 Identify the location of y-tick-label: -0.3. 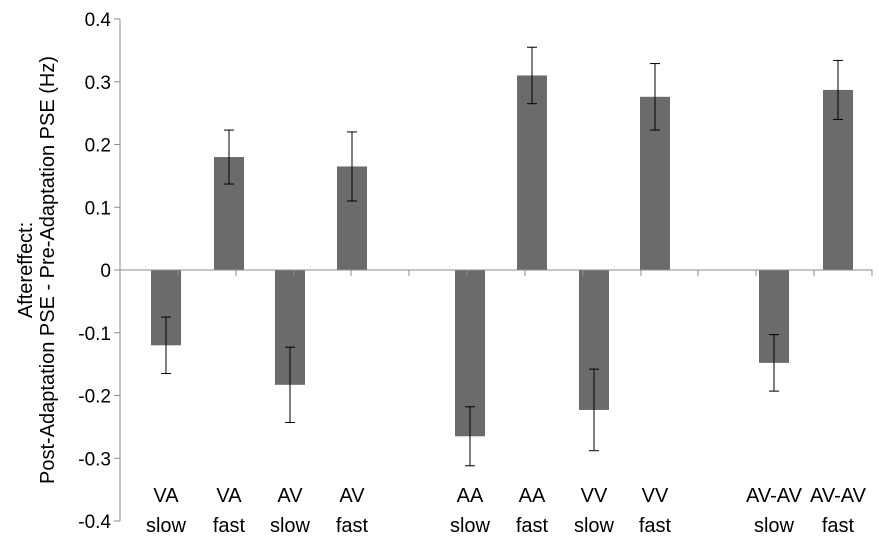
(94, 459).